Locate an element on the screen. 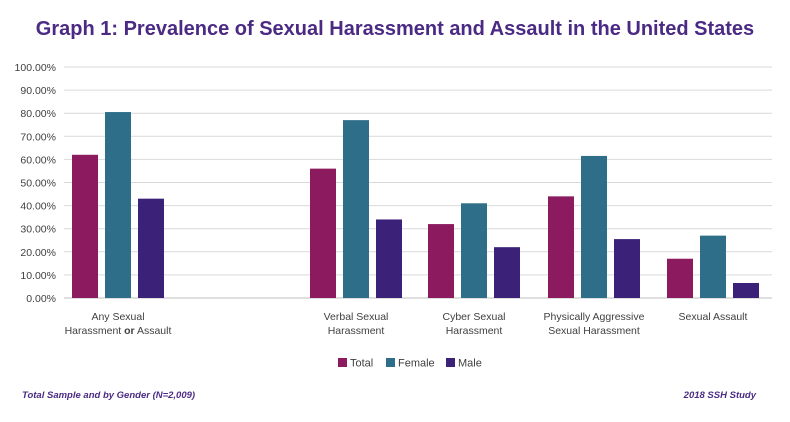 This screenshot has height=422, width=790. study-note: 2018 SSH Study is located at coordinates (719, 395).